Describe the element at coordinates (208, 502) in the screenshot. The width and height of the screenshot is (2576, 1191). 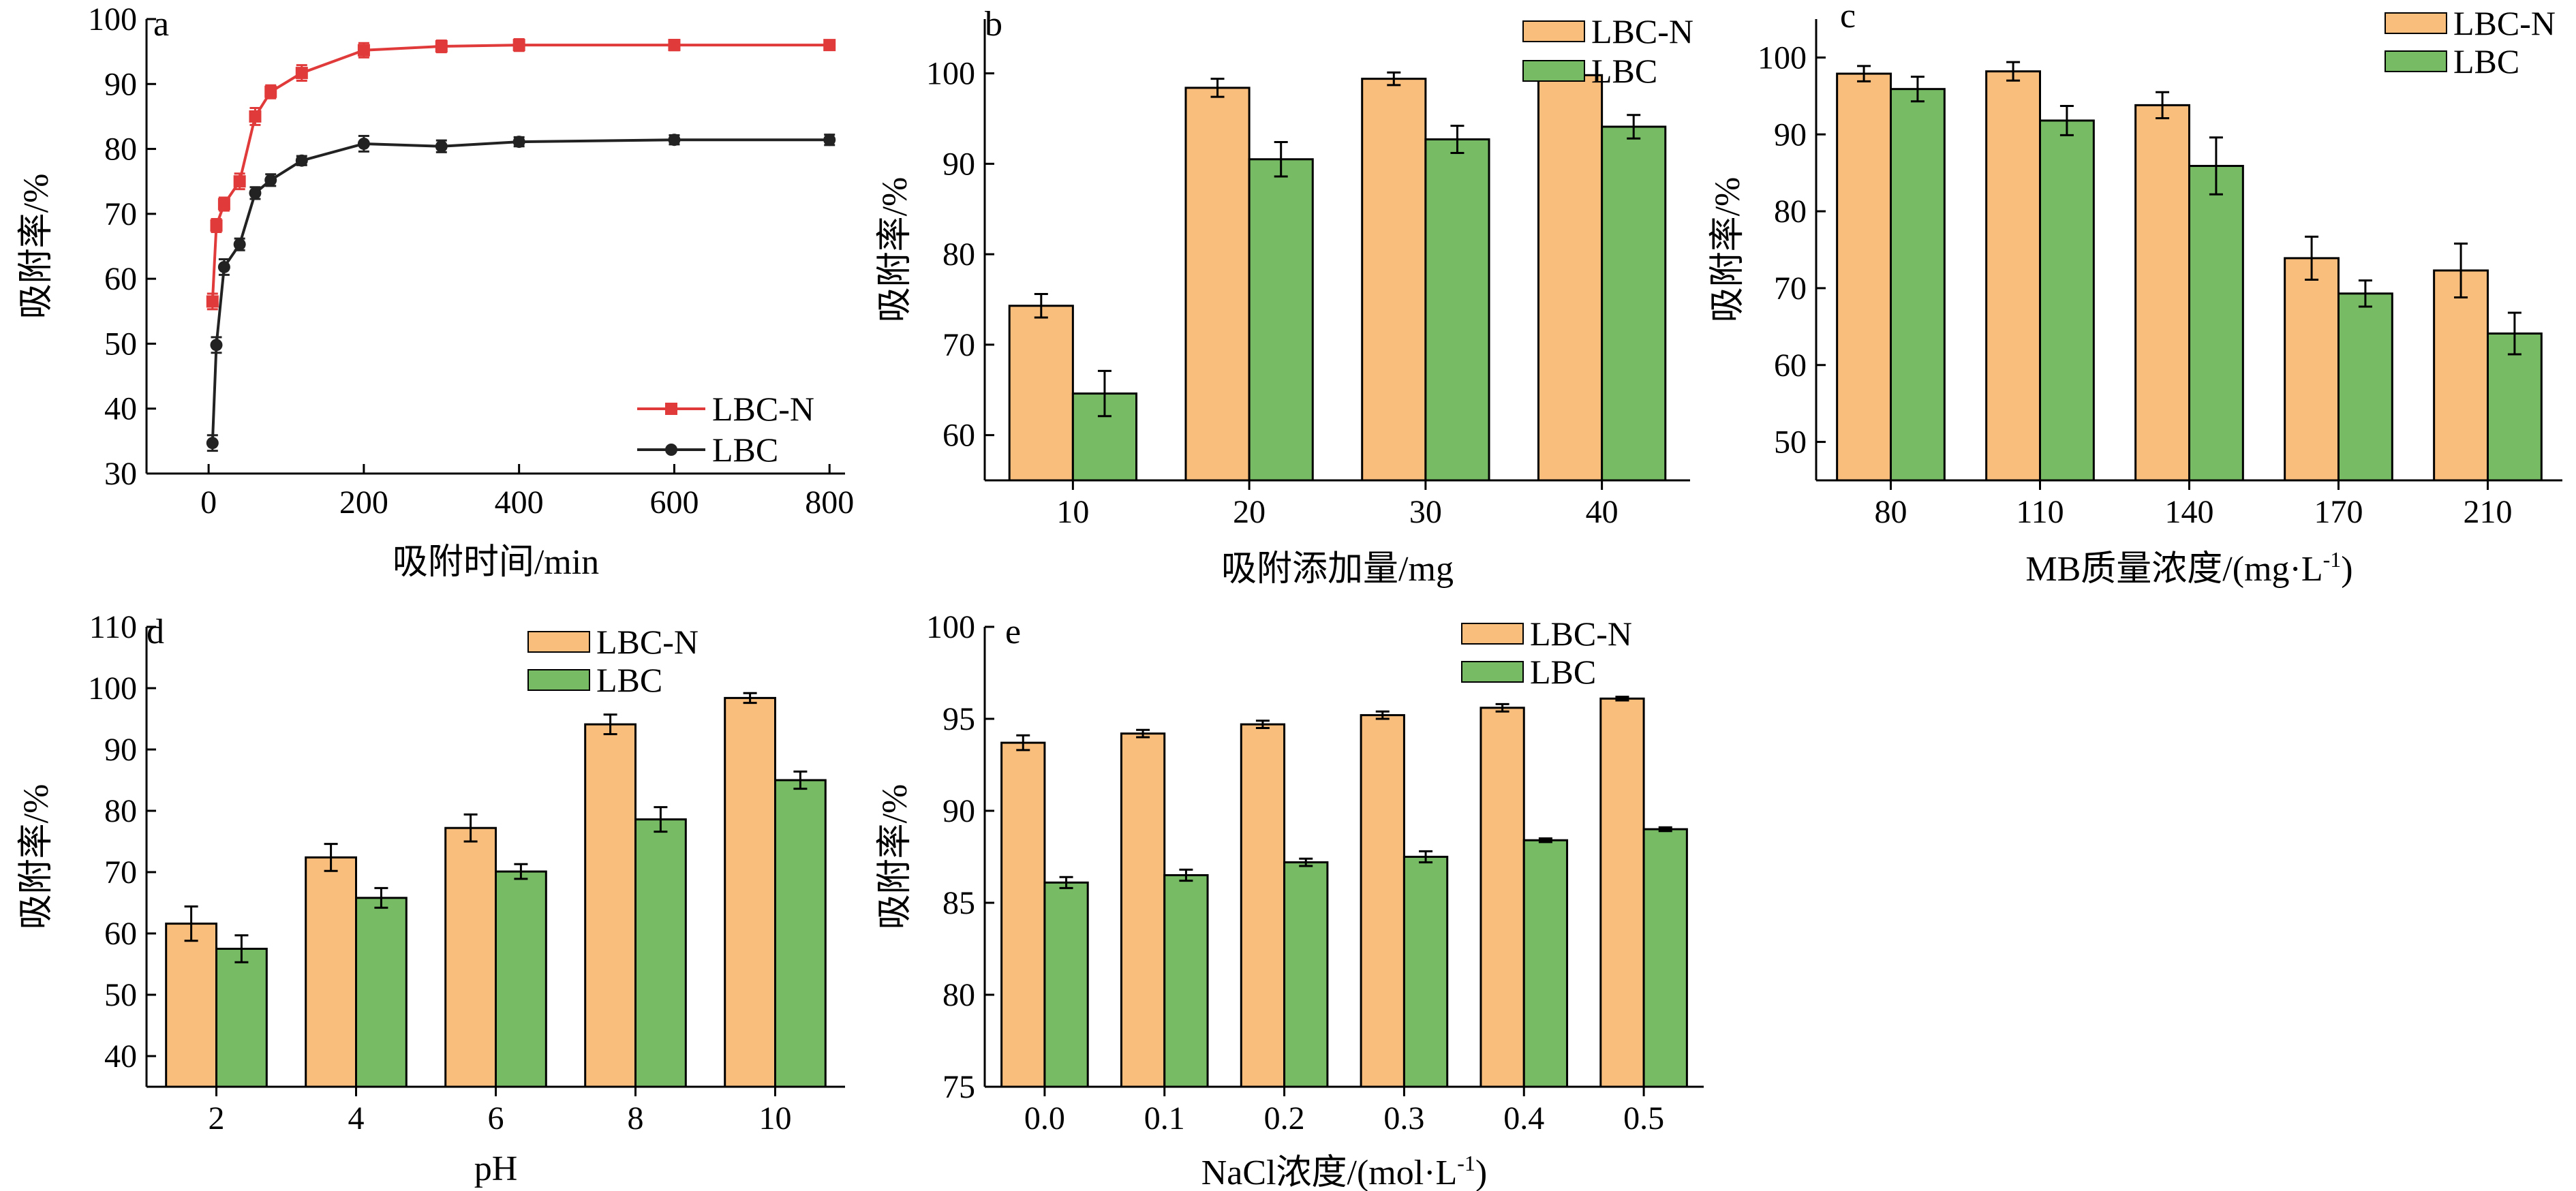
I see `x-tick-label: 0` at that location.